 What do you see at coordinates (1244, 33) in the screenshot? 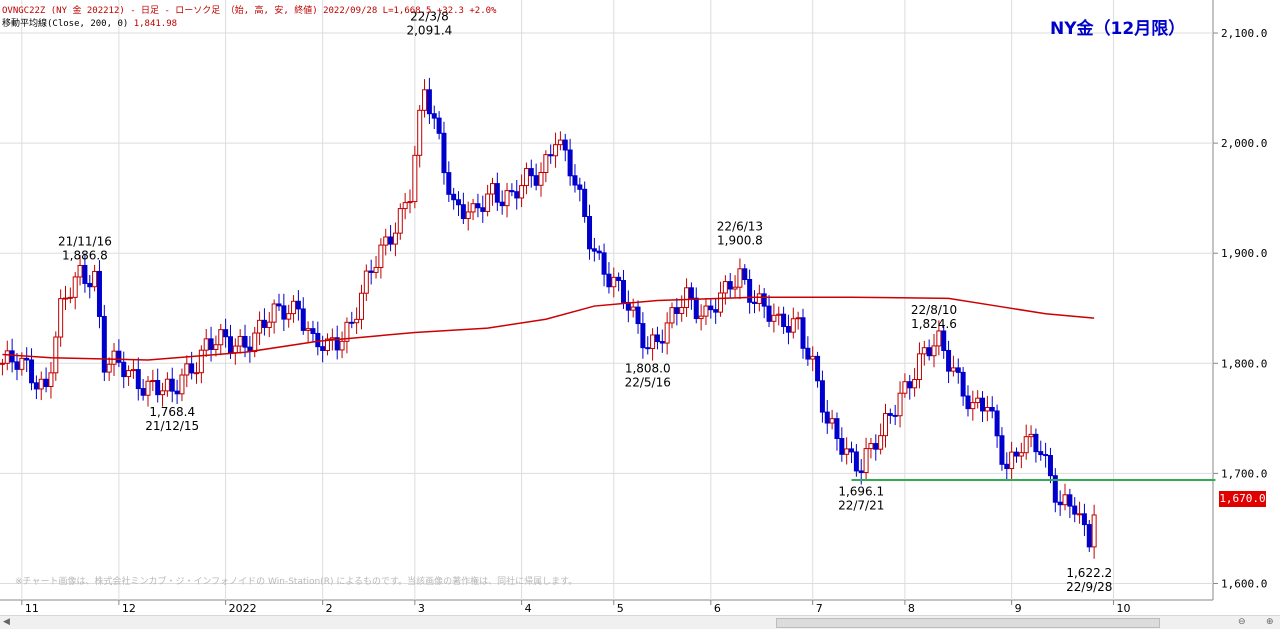
I see `y-tick-label: 2,100.0` at bounding box center [1244, 33].